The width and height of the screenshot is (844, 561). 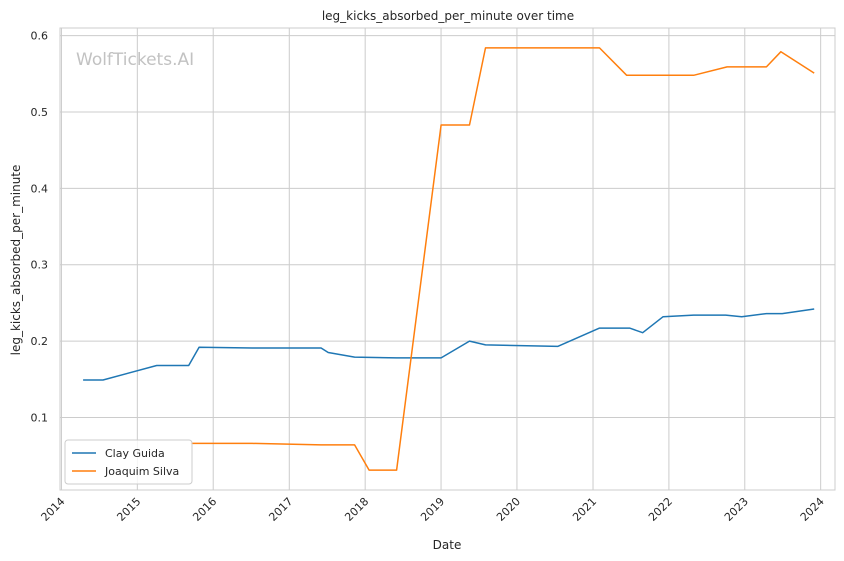 I want to click on x-tick-label: 2014, so click(x=53, y=509).